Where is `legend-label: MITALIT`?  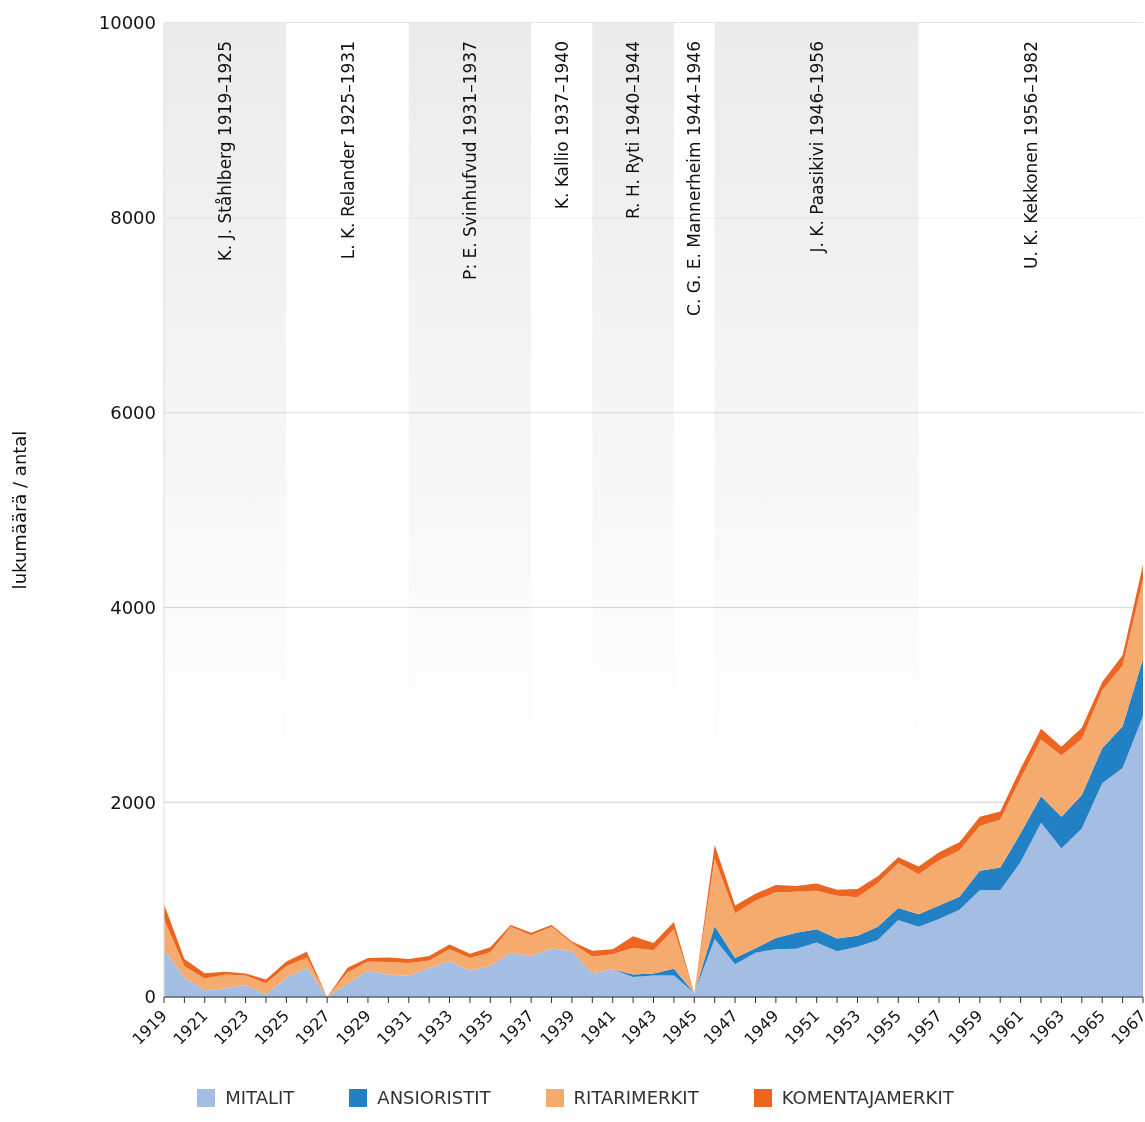 legend-label: MITALIT is located at coordinates (260, 1097).